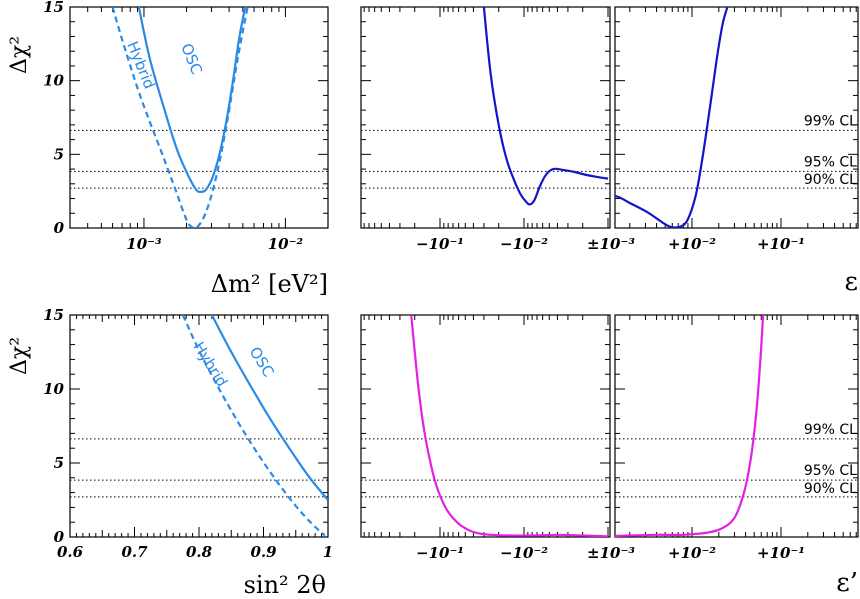 Image resolution: width=860 pixels, height=599 pixels. Describe the element at coordinates (59, 463) in the screenshot. I see `panel-sin2-ytick-label: 5` at that location.